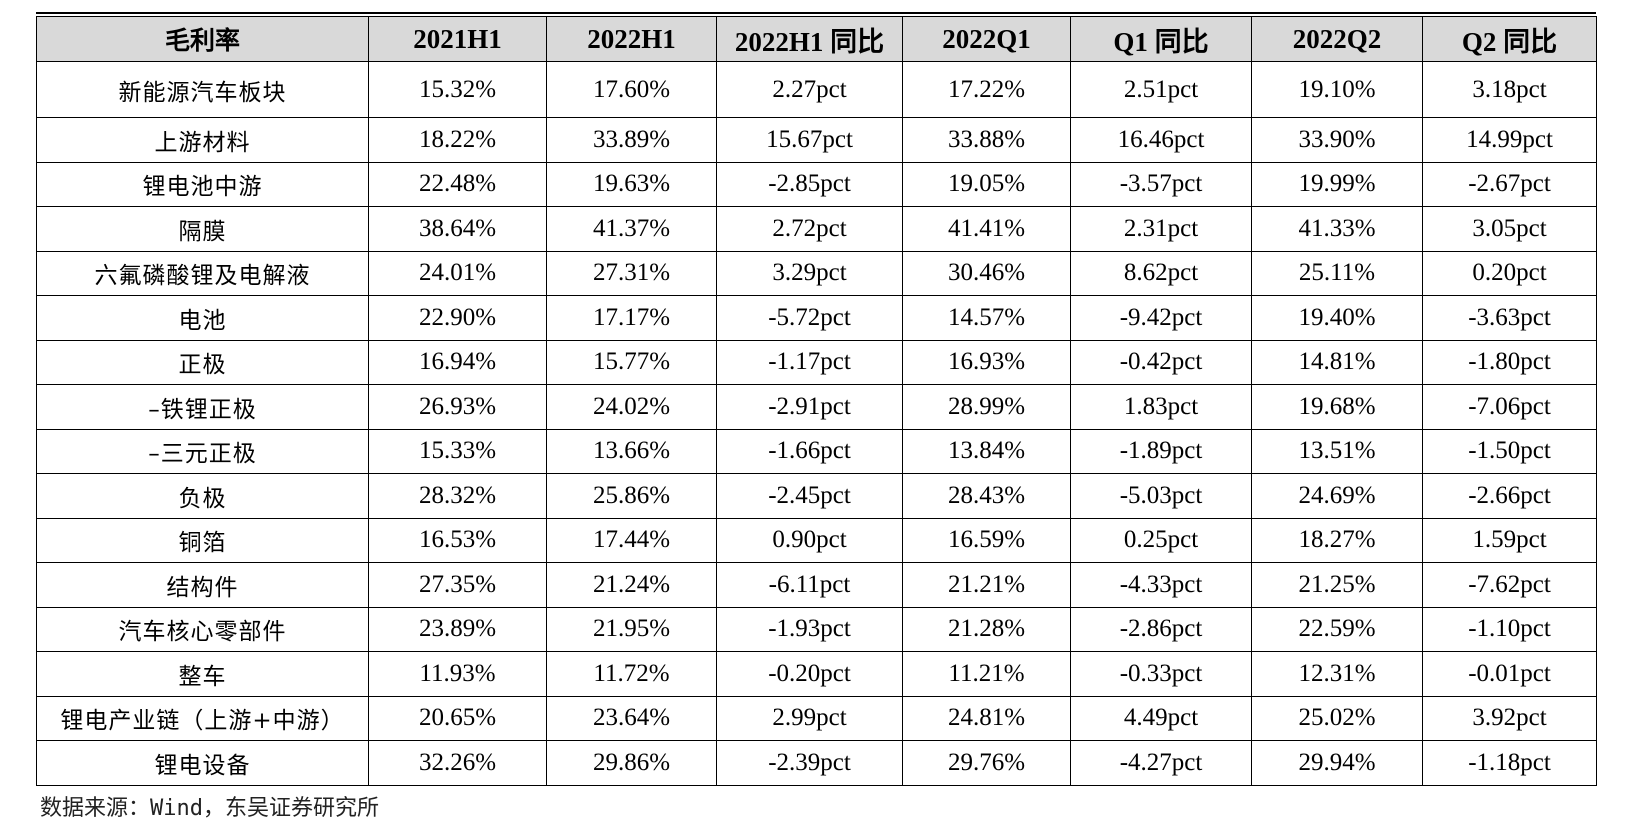  Describe the element at coordinates (631, 407) in the screenshot. I see `table-cell: 24.02%` at that location.